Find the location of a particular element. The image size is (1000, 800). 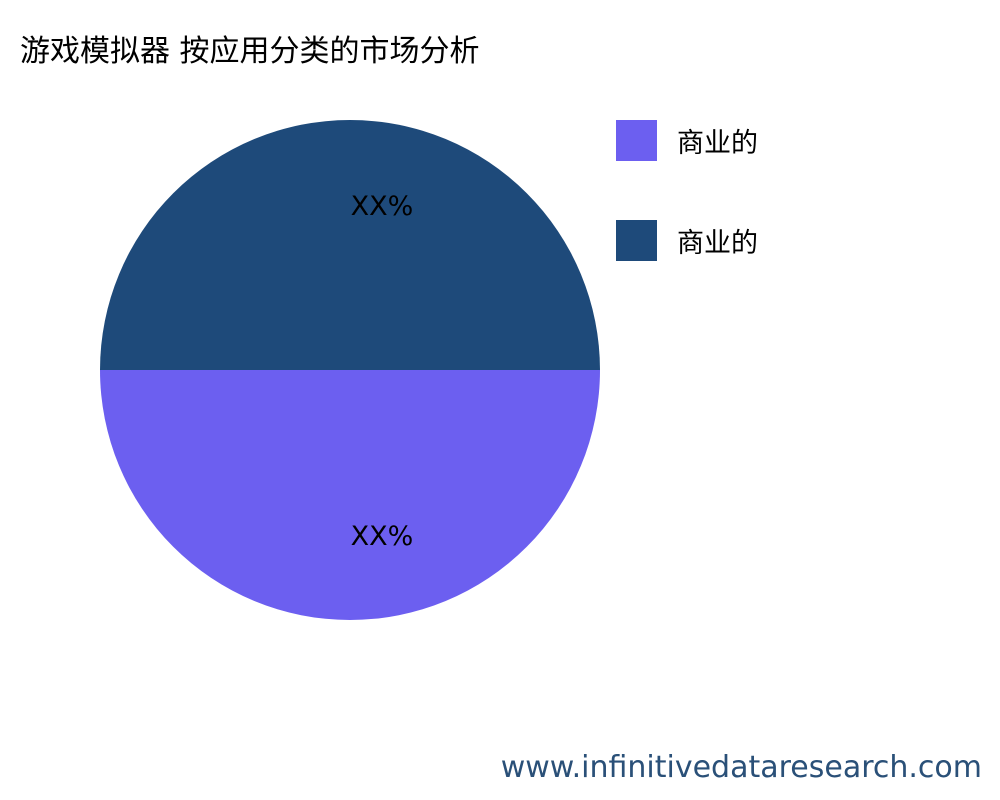

watermark: www.infinitivedataresearch.com is located at coordinates (741, 767).